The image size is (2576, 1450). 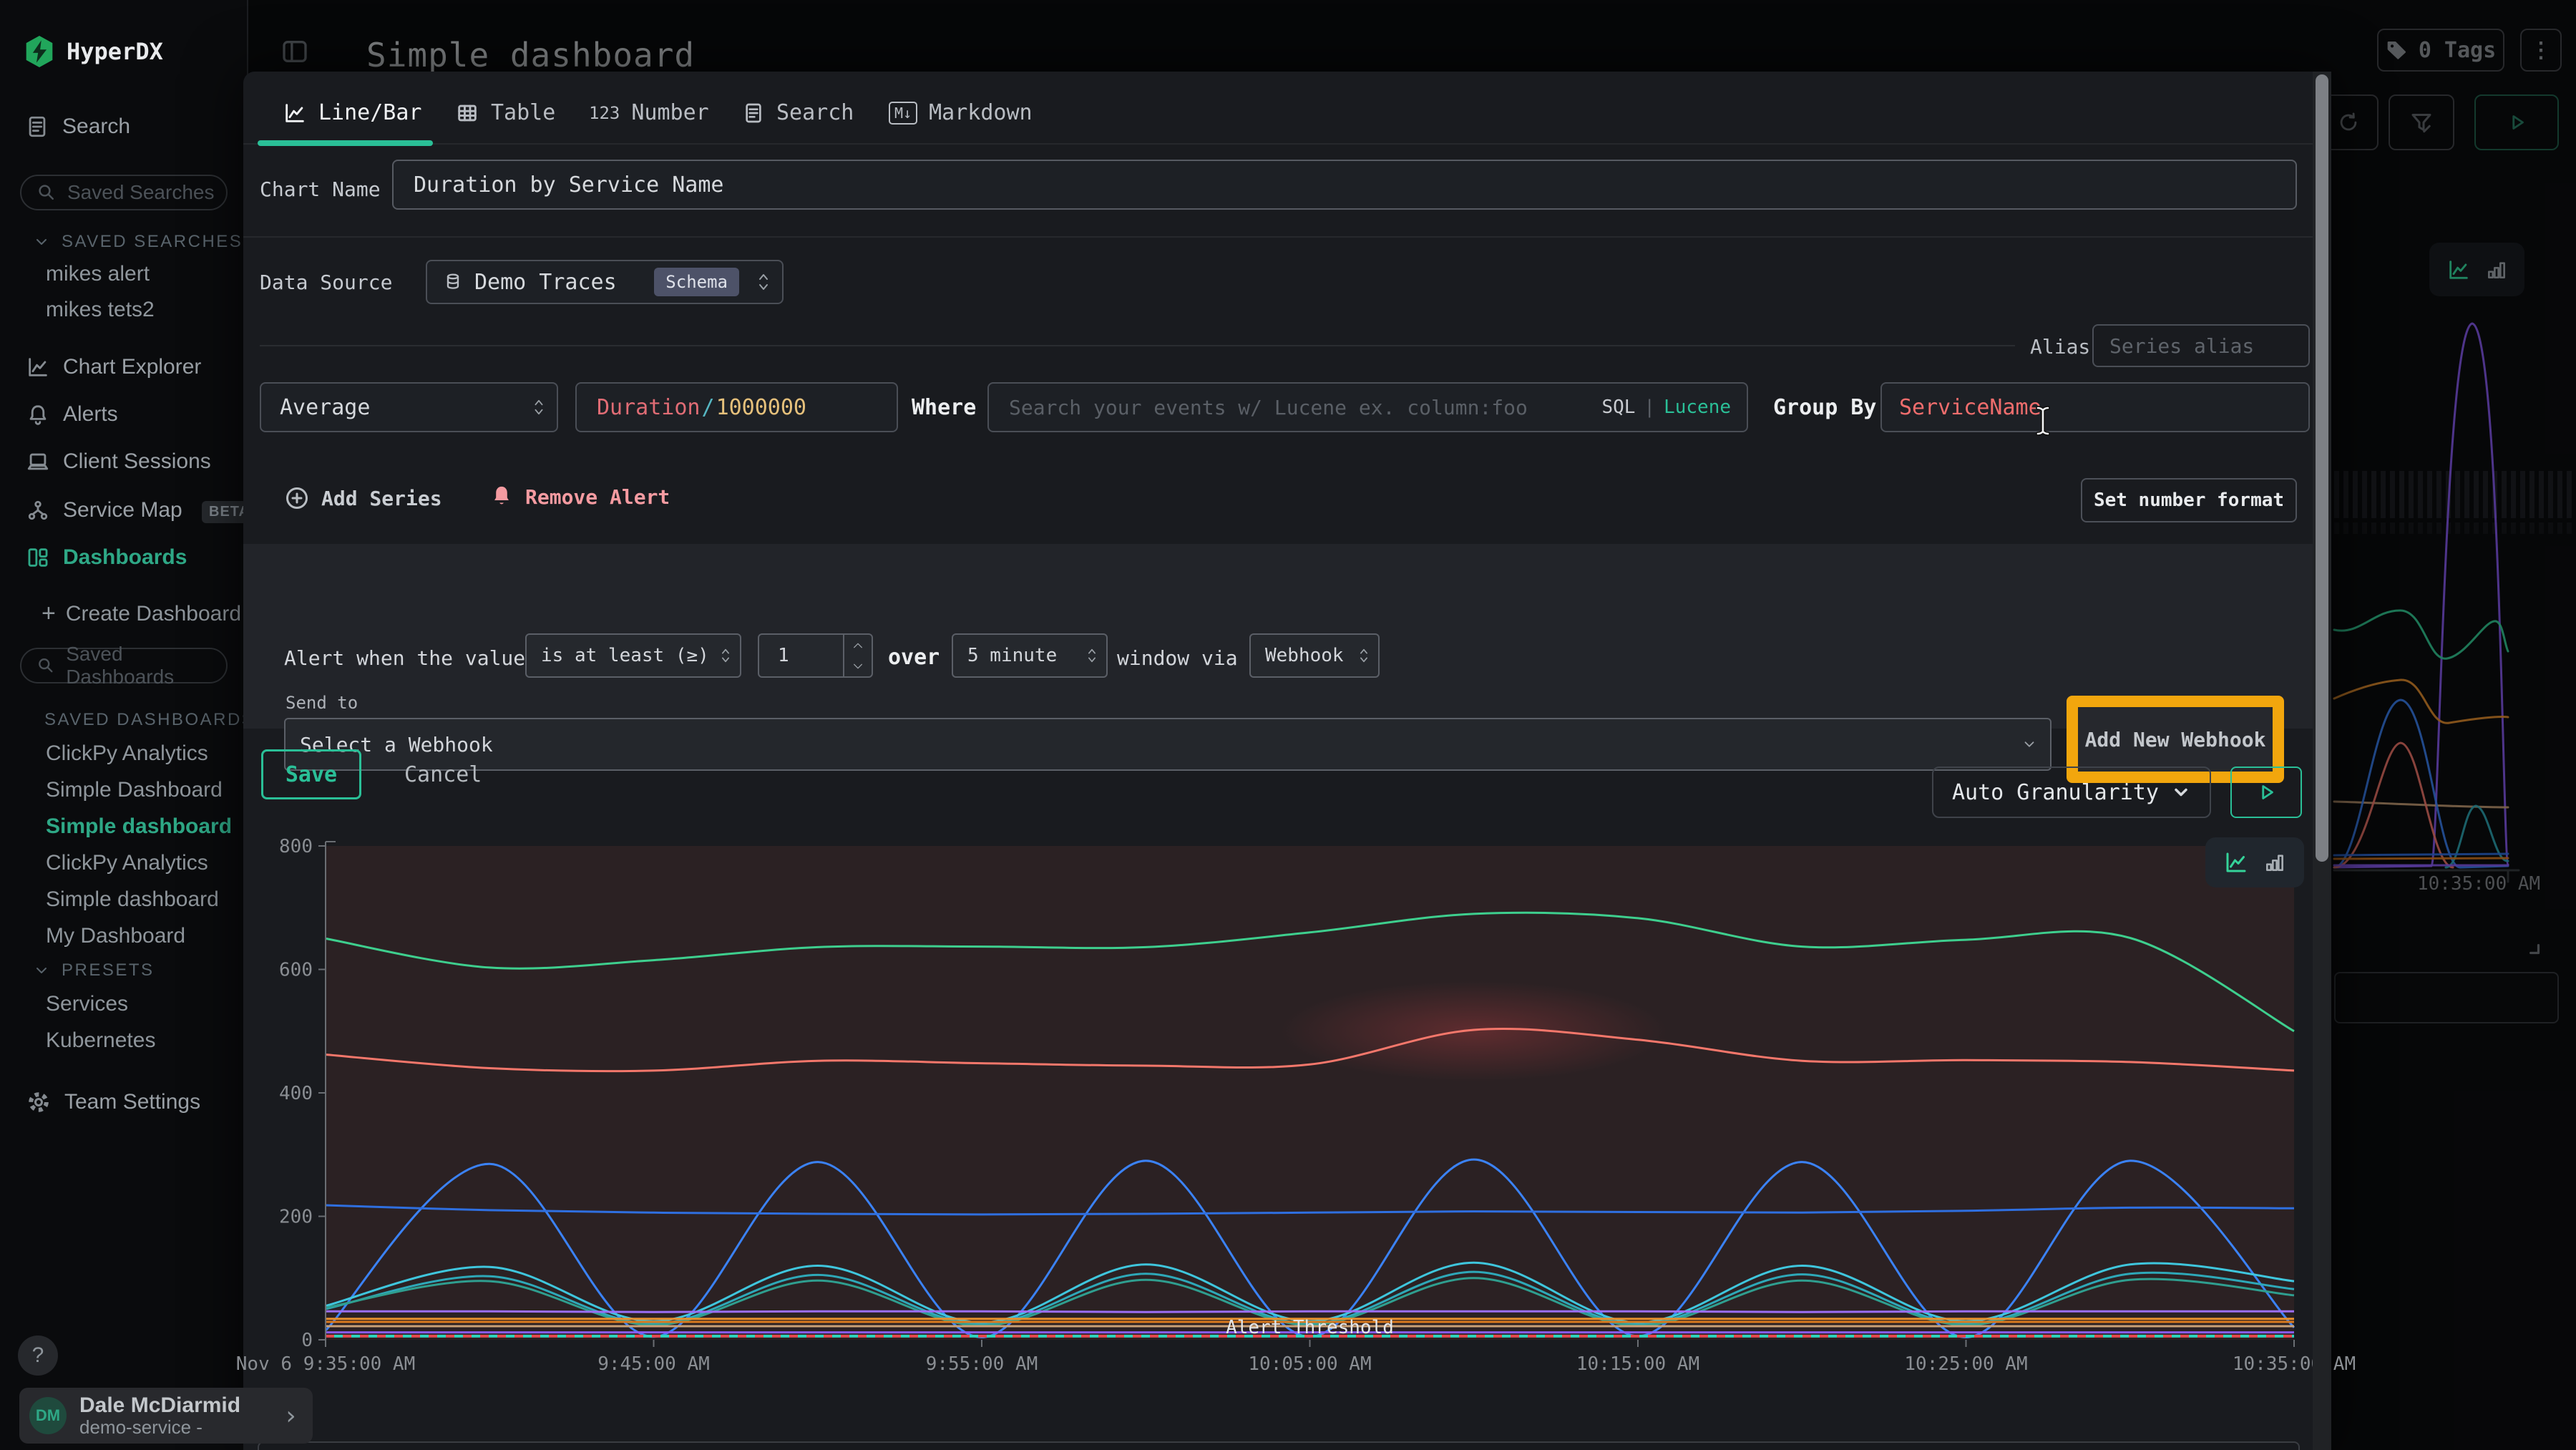 I want to click on lang-sql: SQL, so click(x=1618, y=407).